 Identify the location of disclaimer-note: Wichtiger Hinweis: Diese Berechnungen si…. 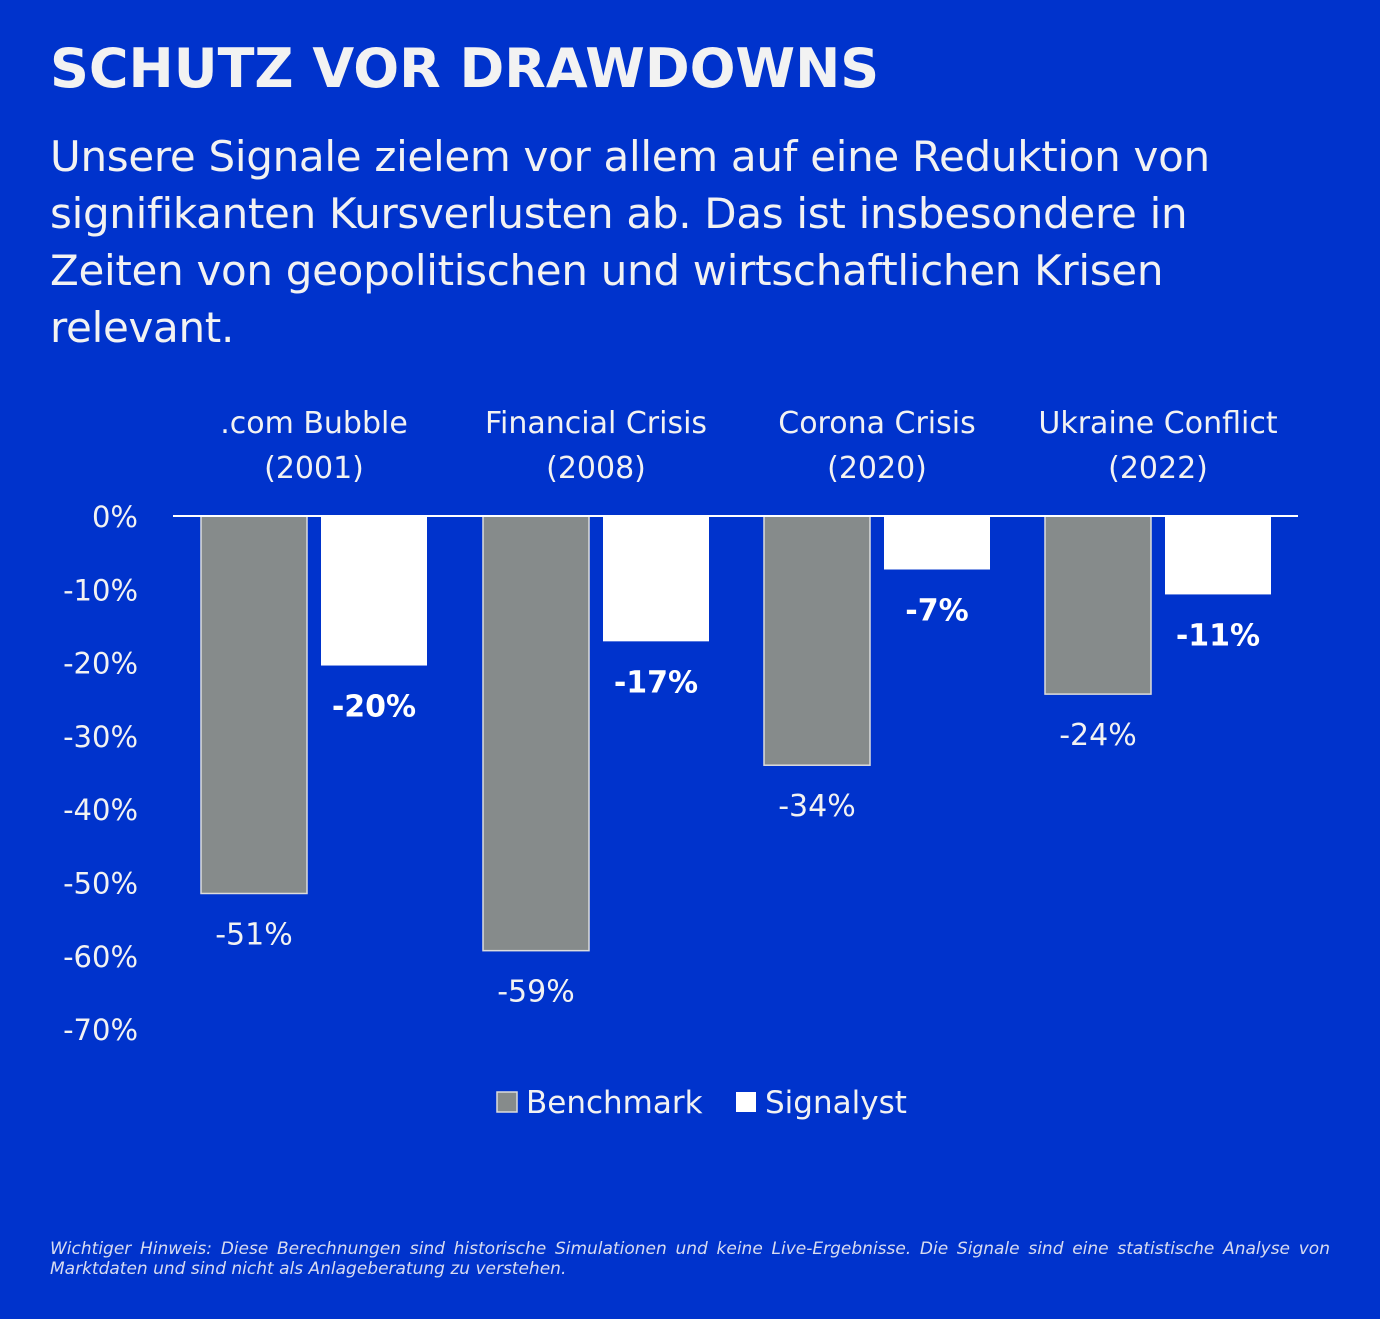
(690, 1259).